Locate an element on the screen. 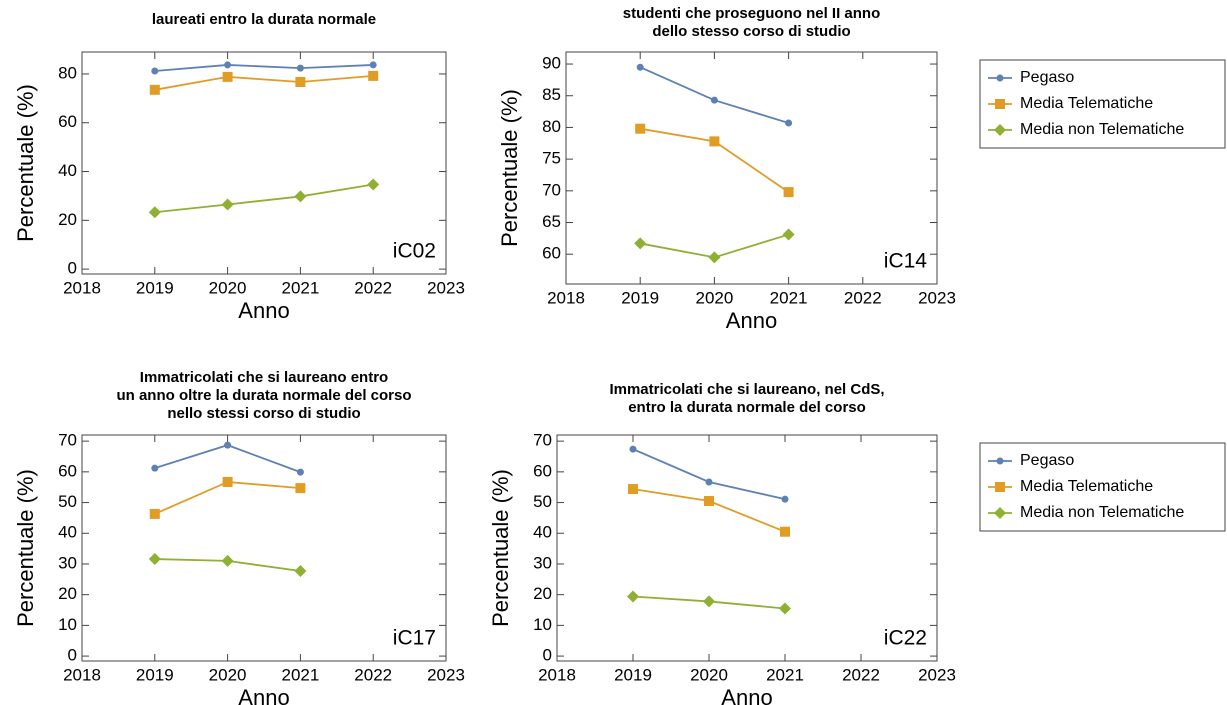  chart-title: Immatricolati che si laureano entro is located at coordinates (264, 377).